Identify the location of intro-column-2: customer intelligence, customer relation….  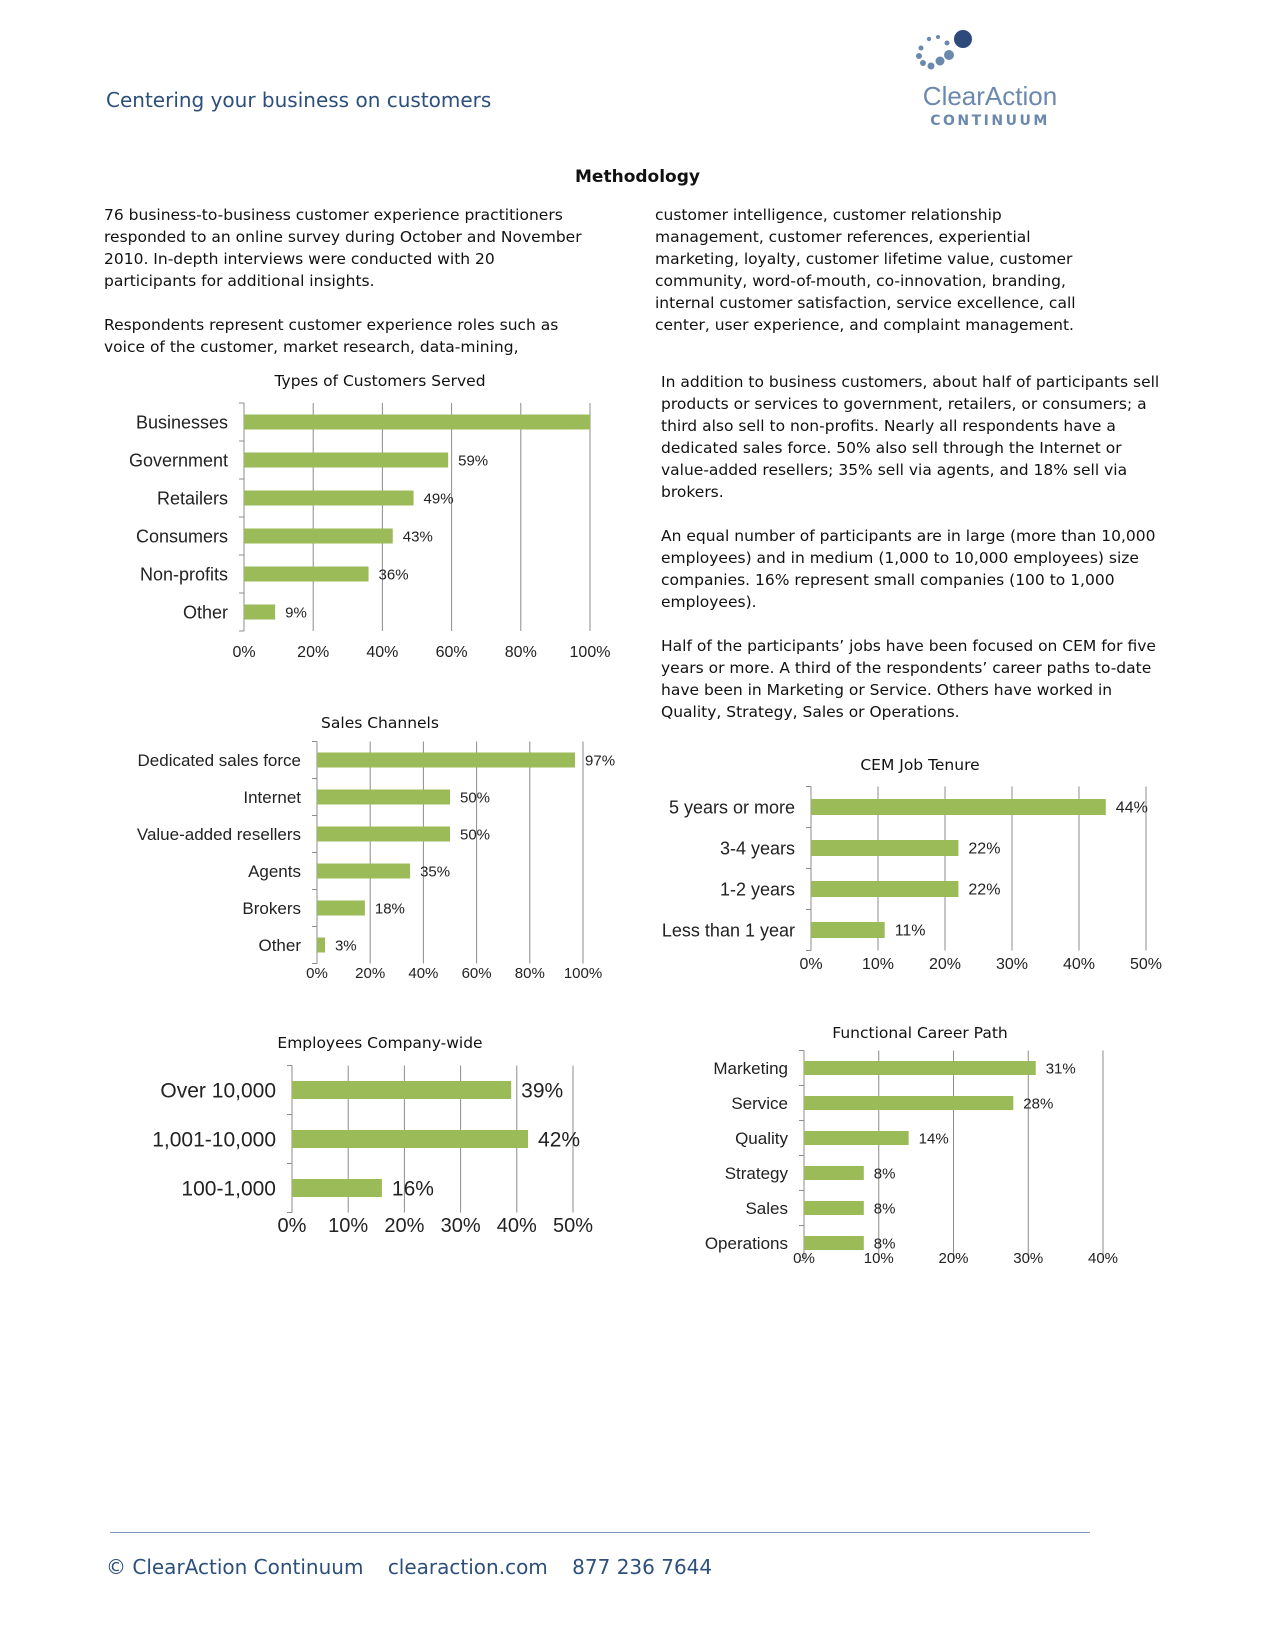
(865, 270).